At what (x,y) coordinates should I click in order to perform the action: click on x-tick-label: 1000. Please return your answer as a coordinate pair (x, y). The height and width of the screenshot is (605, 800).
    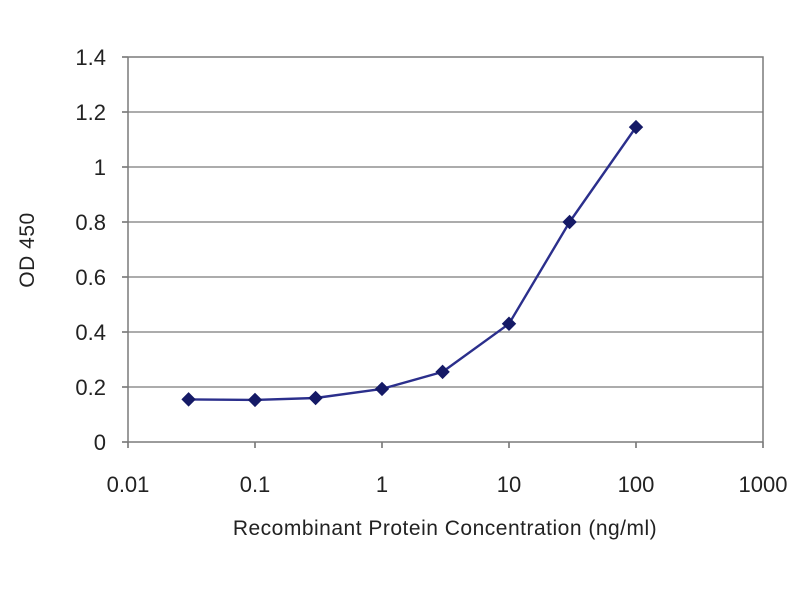
    Looking at the image, I should click on (763, 484).